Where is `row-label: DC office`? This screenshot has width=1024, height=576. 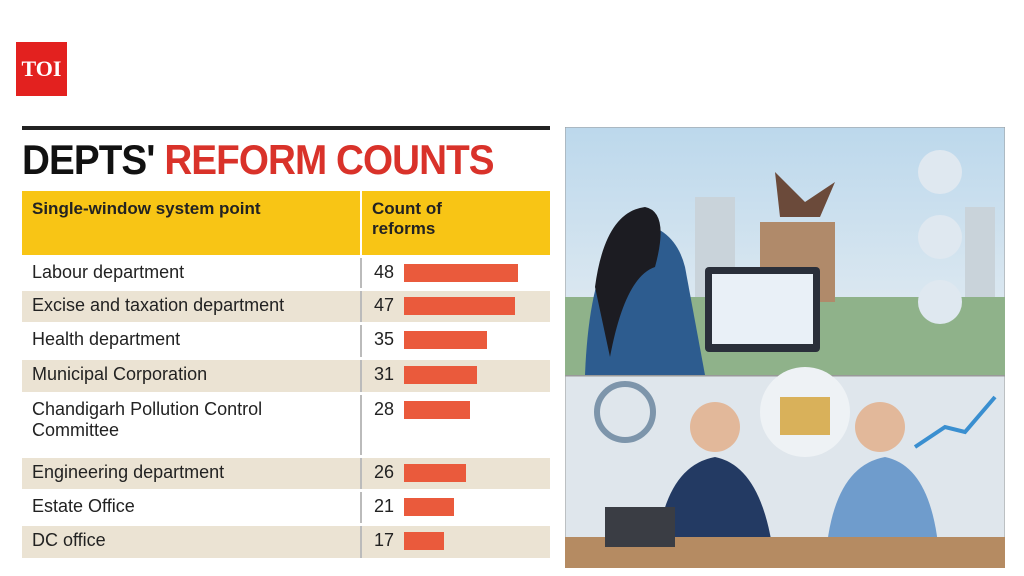
row-label: DC office is located at coordinates (192, 542).